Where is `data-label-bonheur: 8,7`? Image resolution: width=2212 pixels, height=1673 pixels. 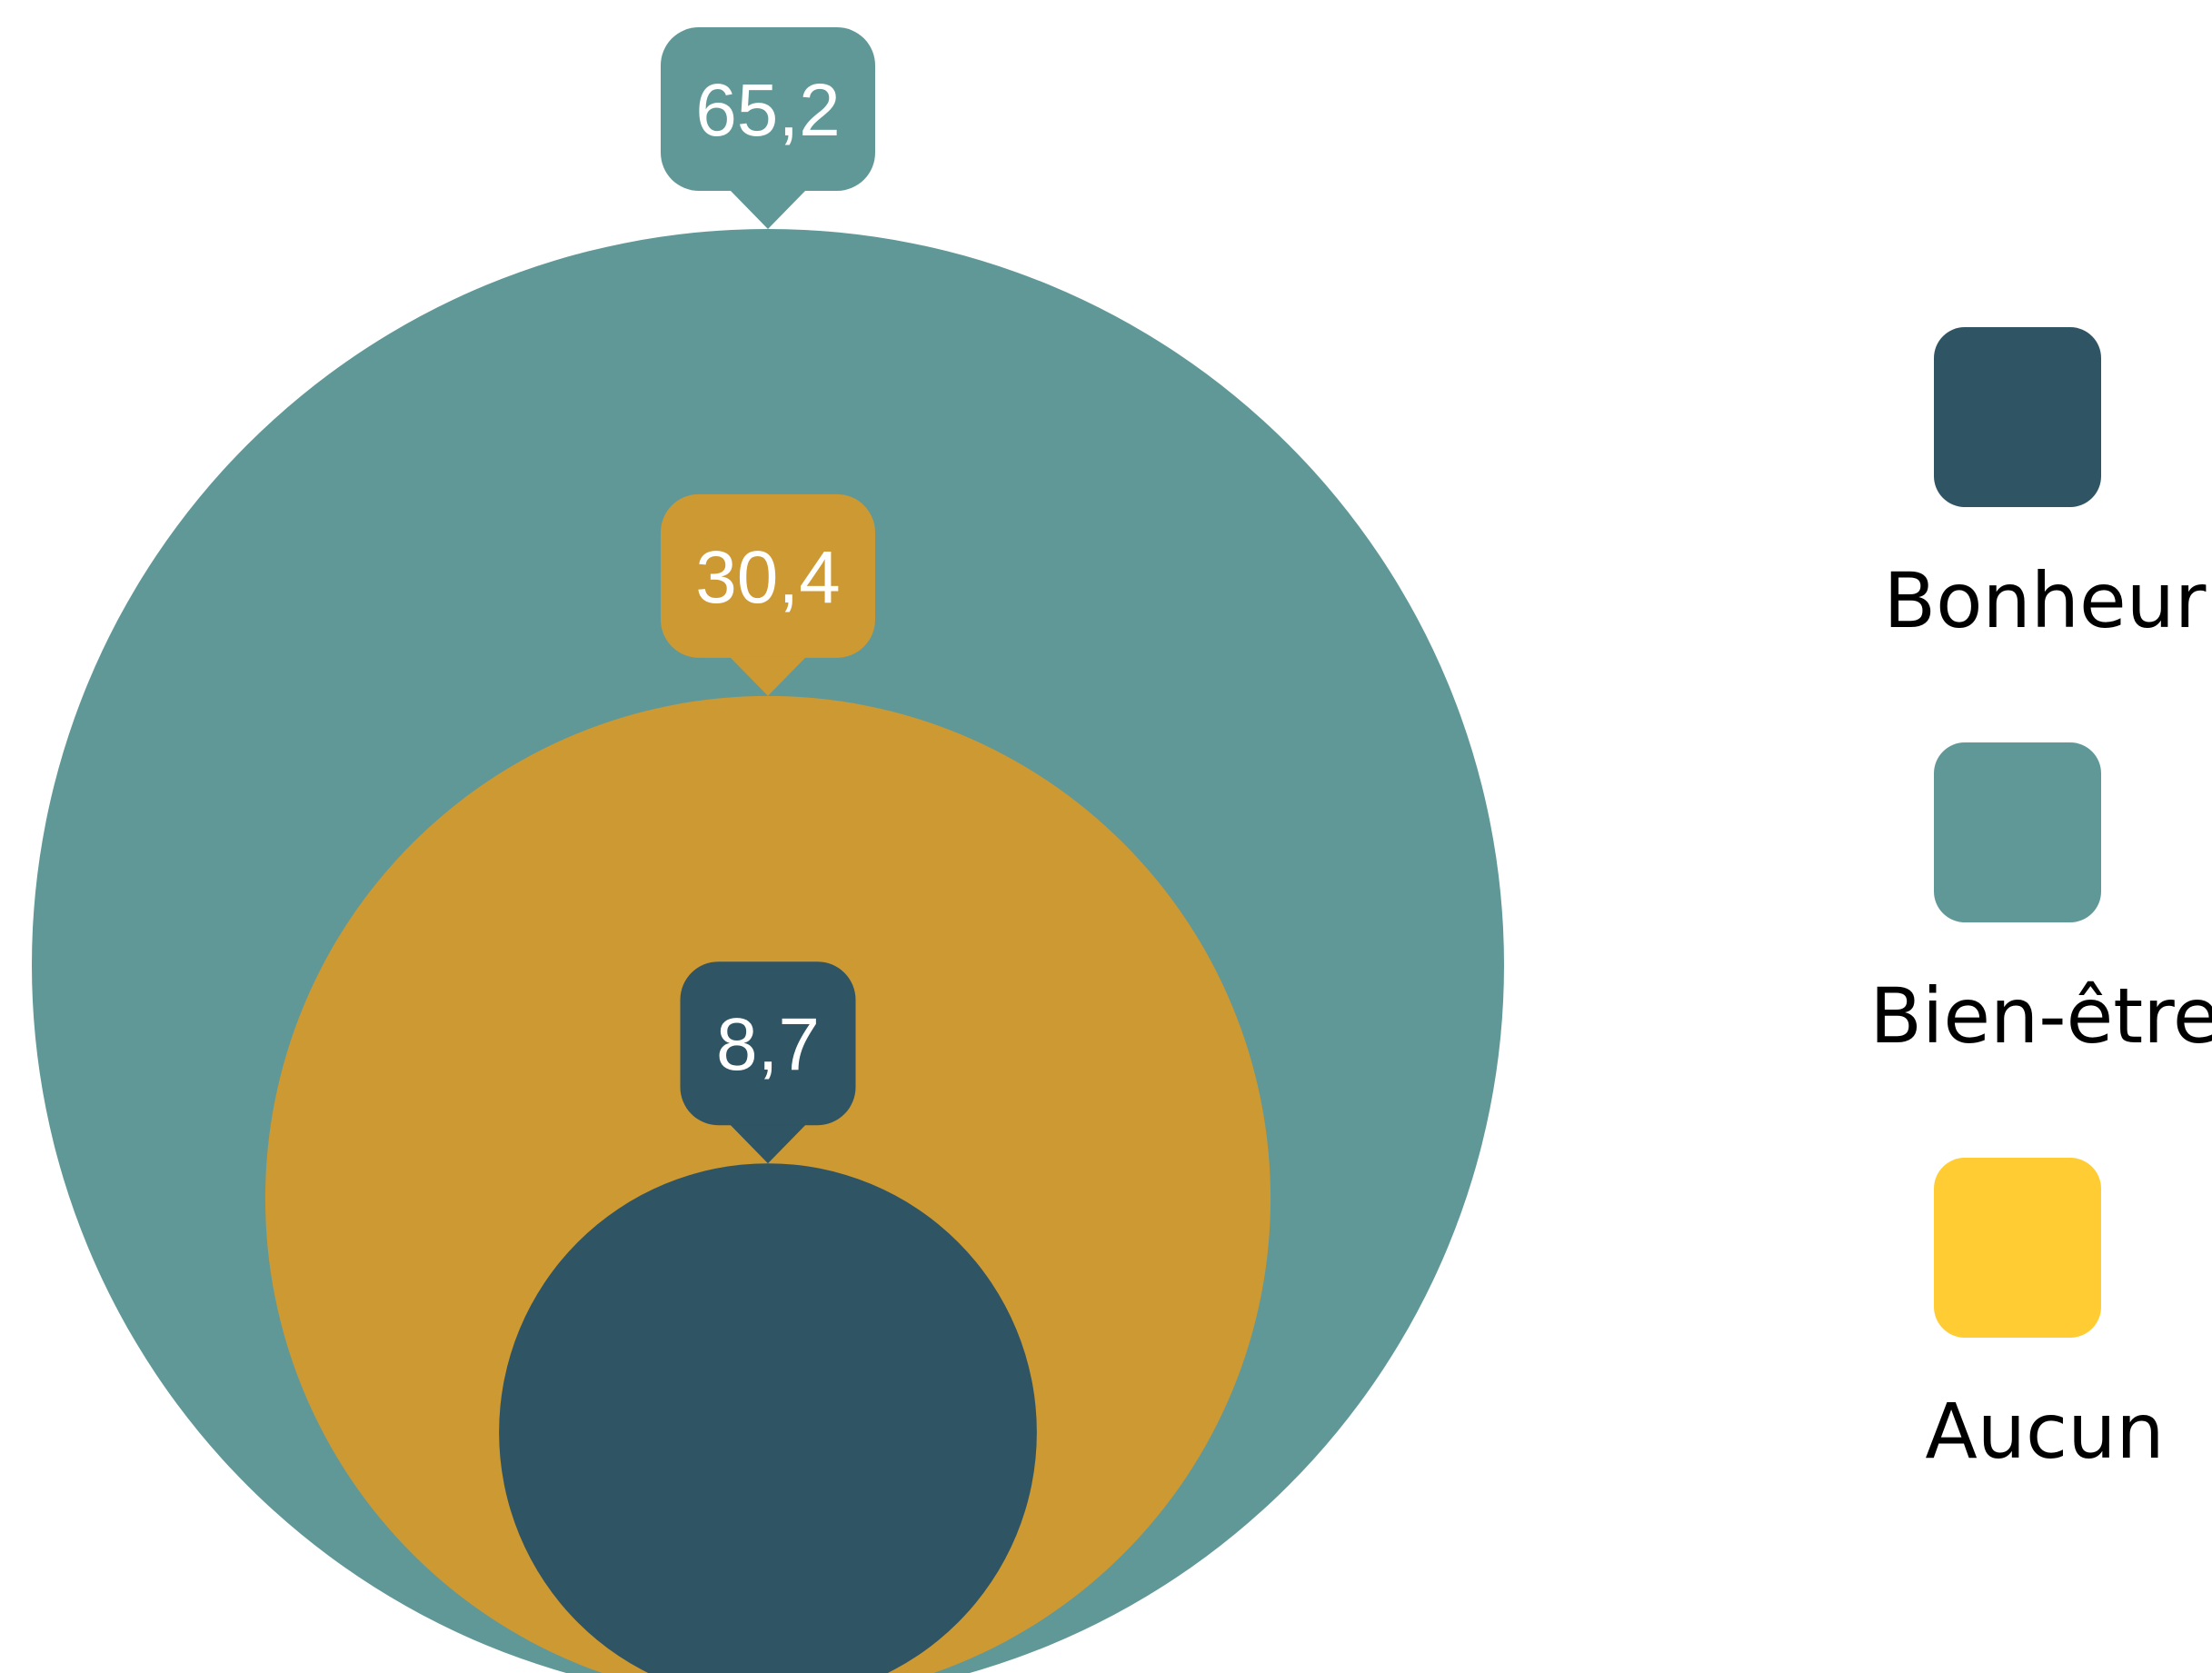
data-label-bonheur: 8,7 is located at coordinates (768, 1063).